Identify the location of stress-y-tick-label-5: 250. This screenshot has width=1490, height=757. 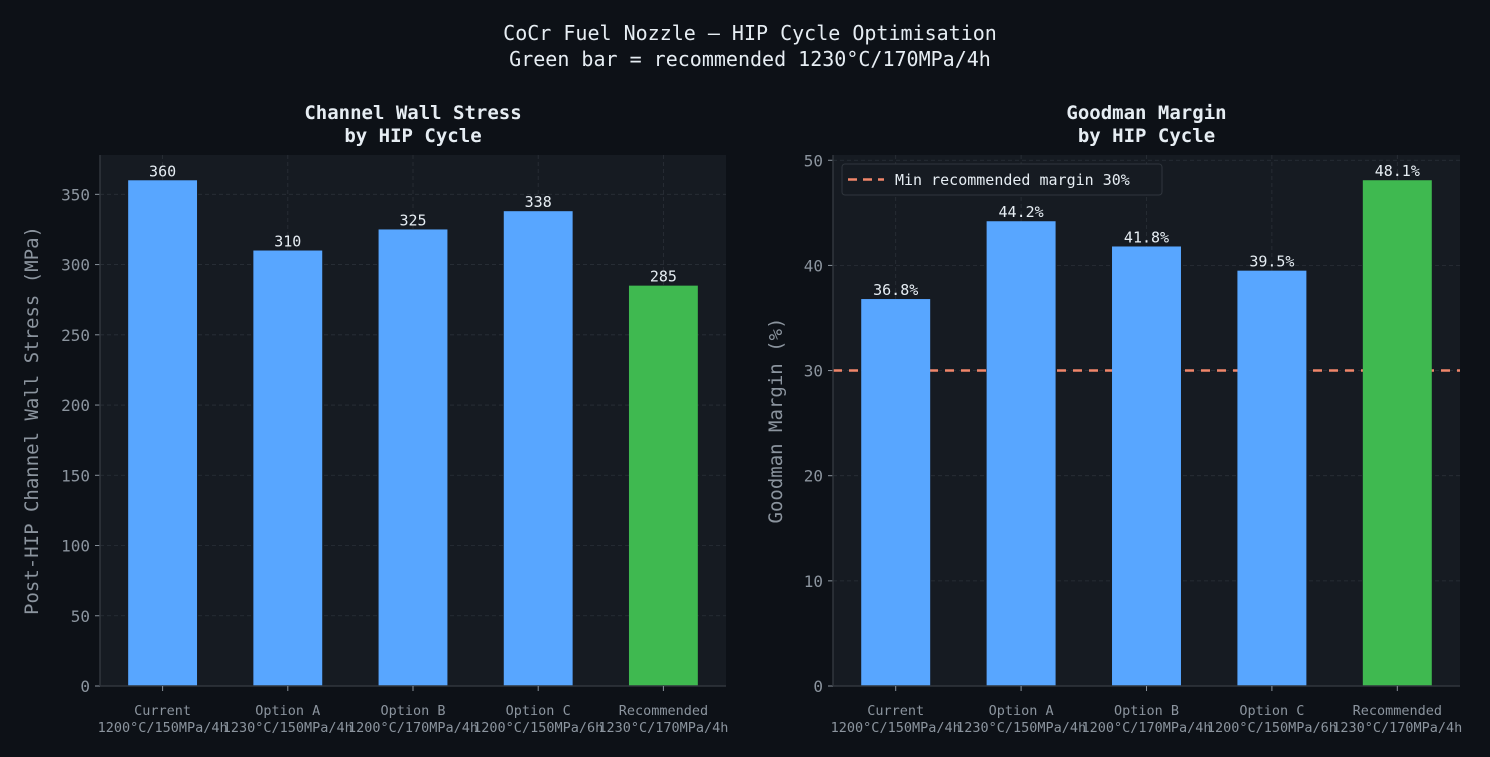
(75, 335).